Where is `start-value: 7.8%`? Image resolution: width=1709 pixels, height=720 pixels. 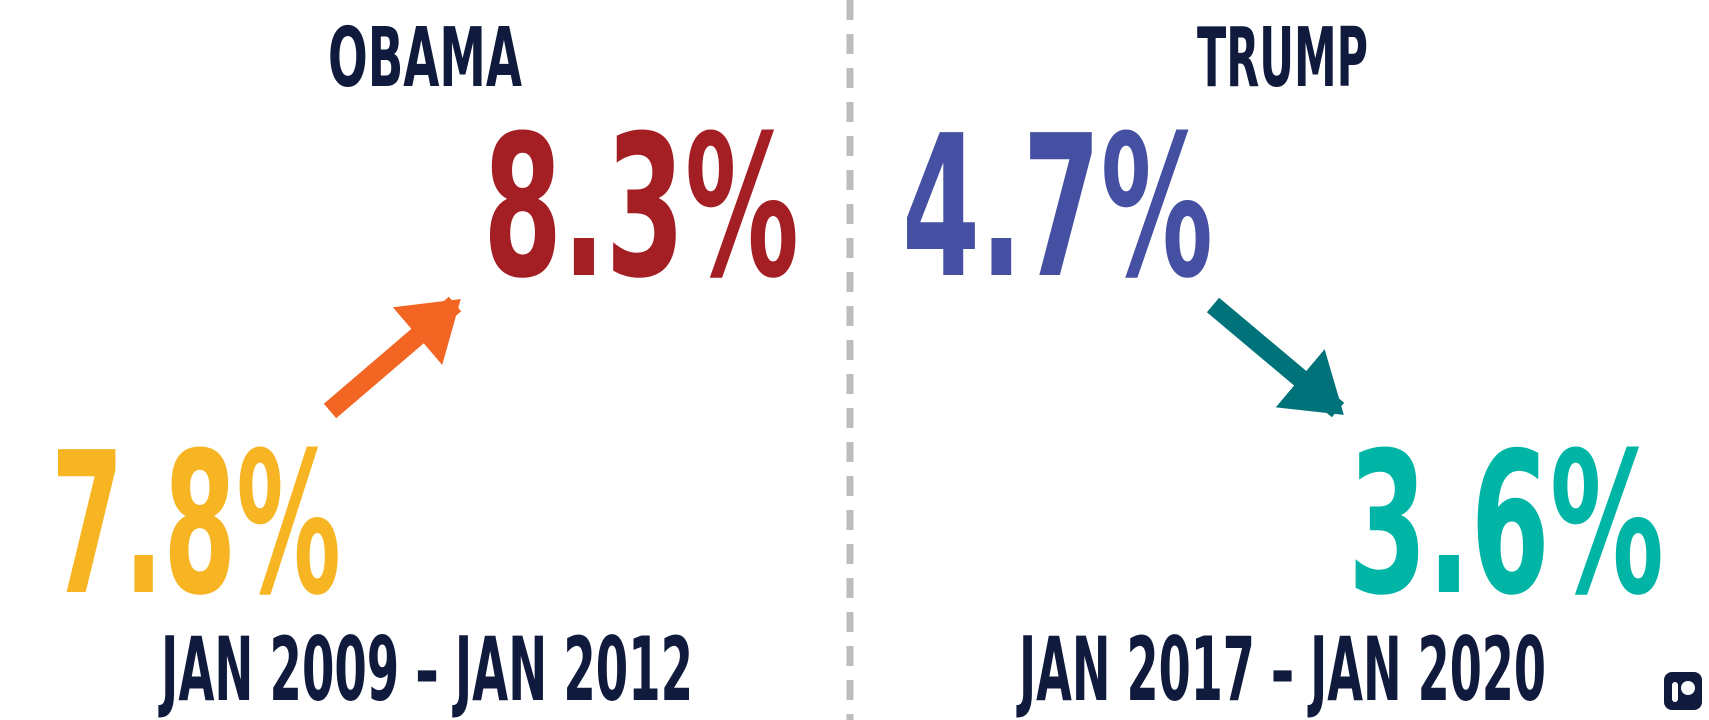
start-value: 7.8% is located at coordinates (196, 525).